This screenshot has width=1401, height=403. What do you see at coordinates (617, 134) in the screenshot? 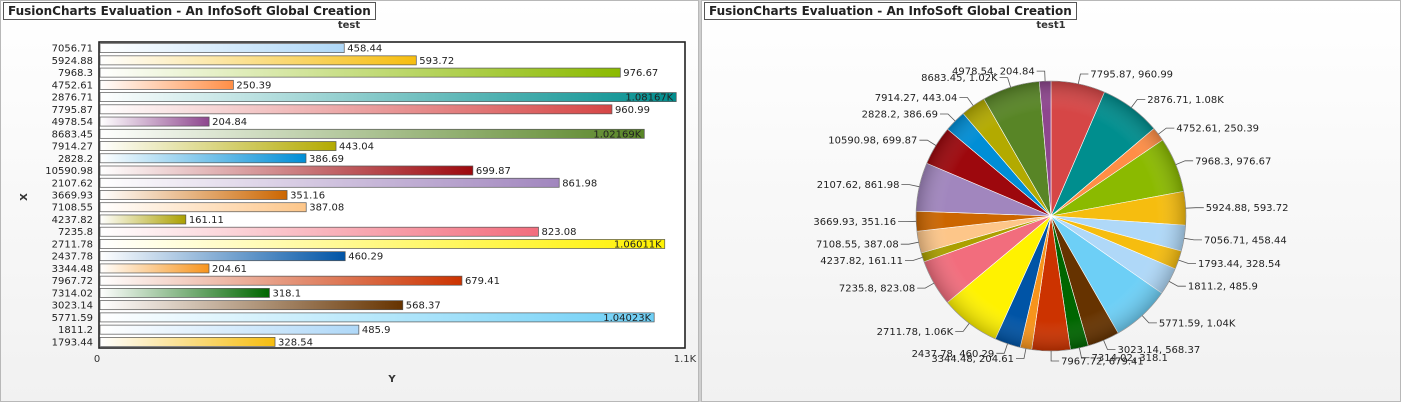
I see `bar-value-label: 1.02169K` at bounding box center [617, 134].